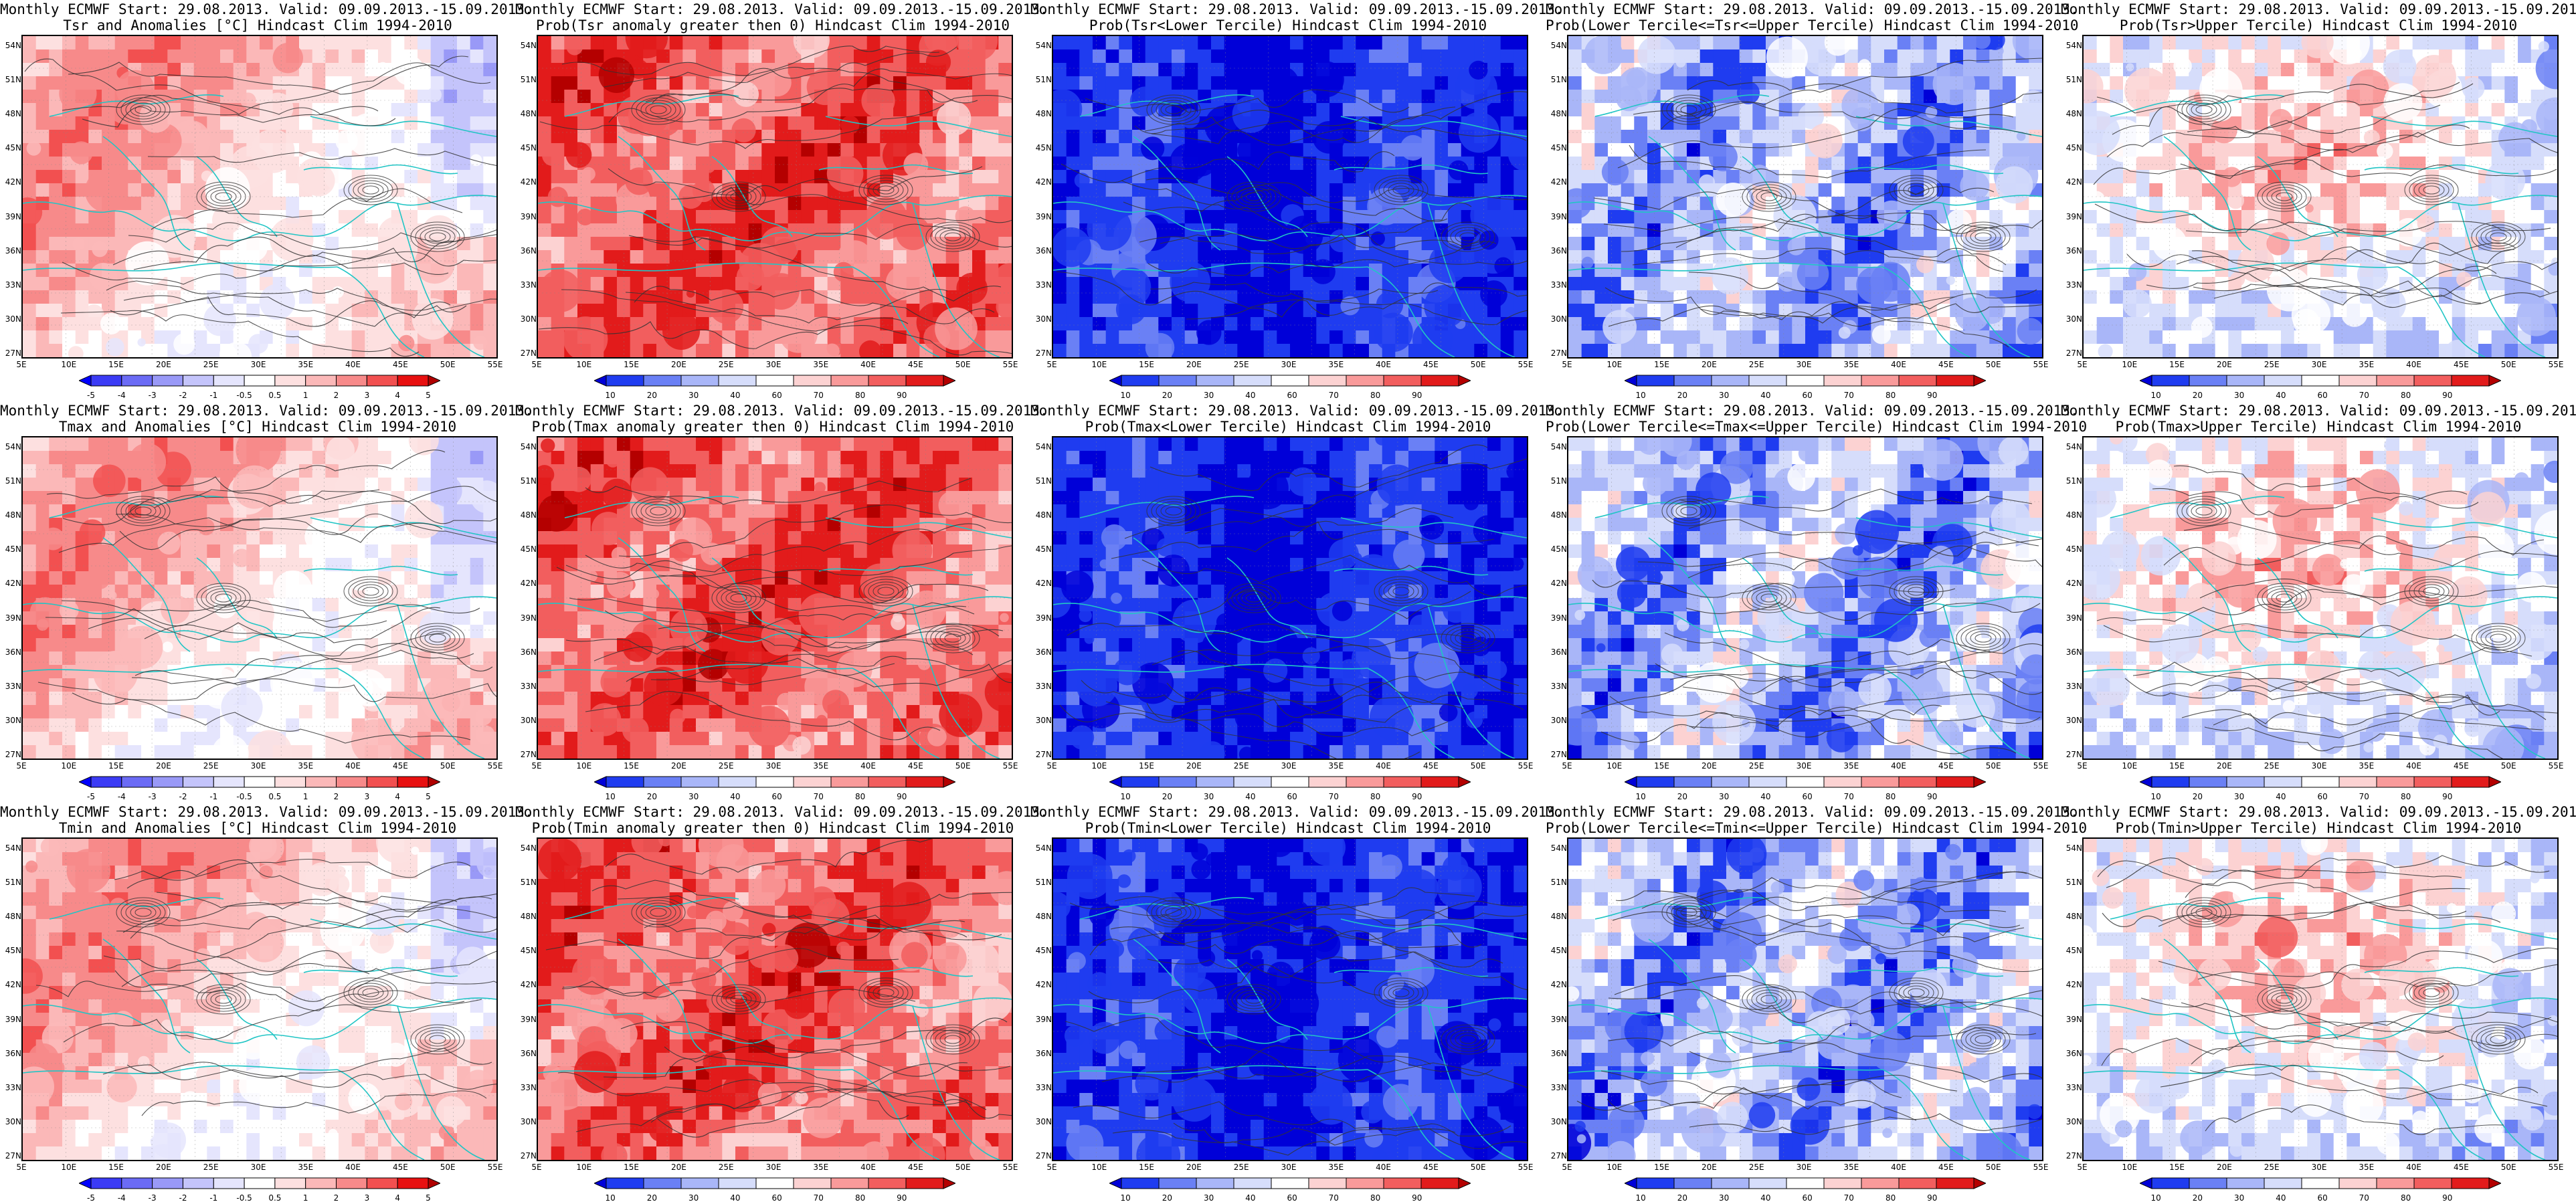 The image size is (2576, 1204). What do you see at coordinates (1209, 1198) in the screenshot?
I see `colorbar-tick-label: 30` at bounding box center [1209, 1198].